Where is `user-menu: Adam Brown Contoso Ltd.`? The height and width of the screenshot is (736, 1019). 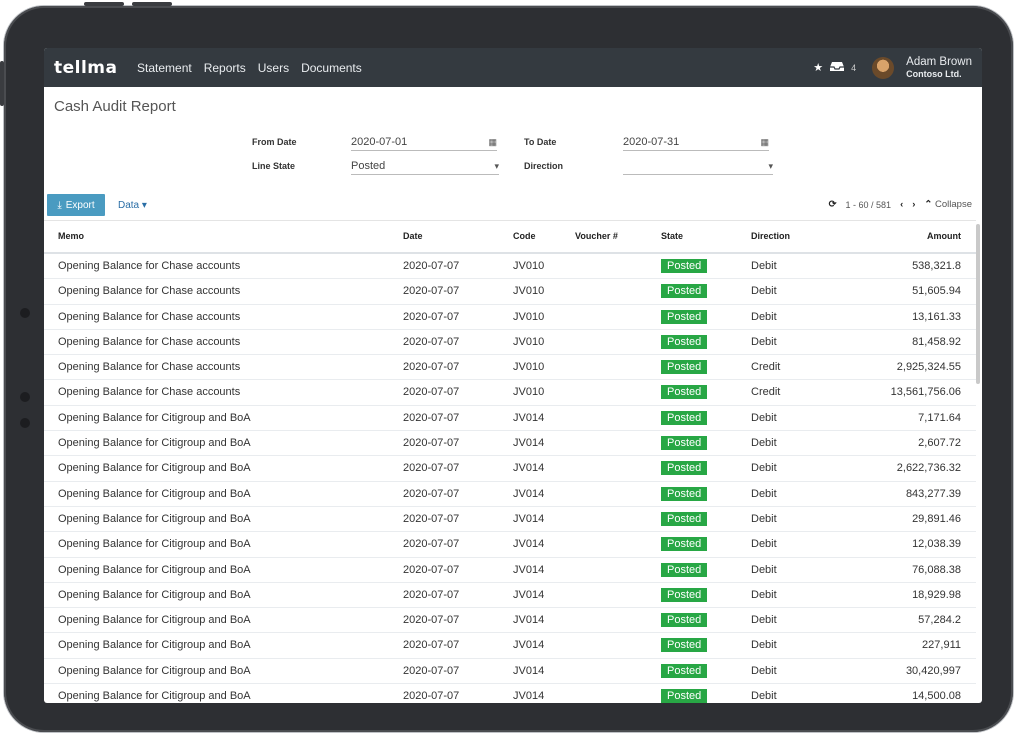 user-menu: Adam Brown Contoso Ltd. is located at coordinates (939, 68).